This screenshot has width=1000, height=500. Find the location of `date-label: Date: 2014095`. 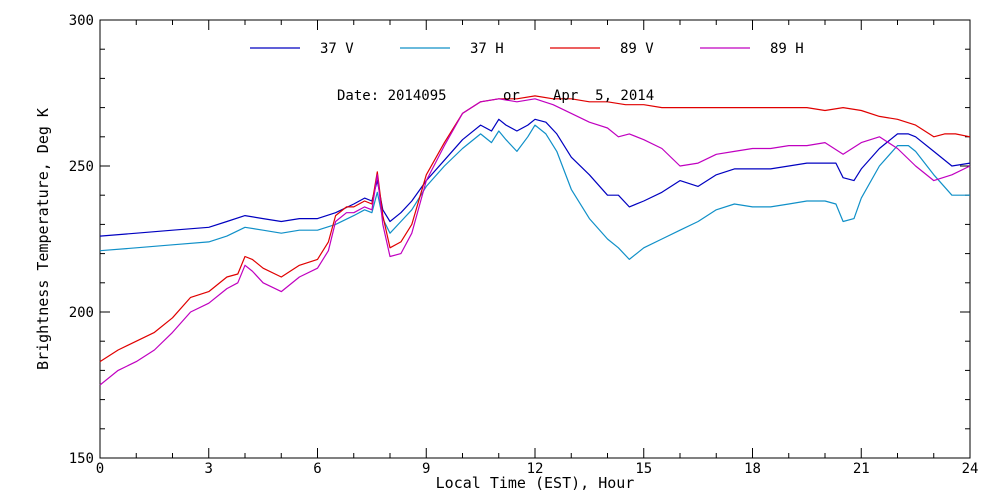

date-label: Date: 2014095 is located at coordinates (392, 96).